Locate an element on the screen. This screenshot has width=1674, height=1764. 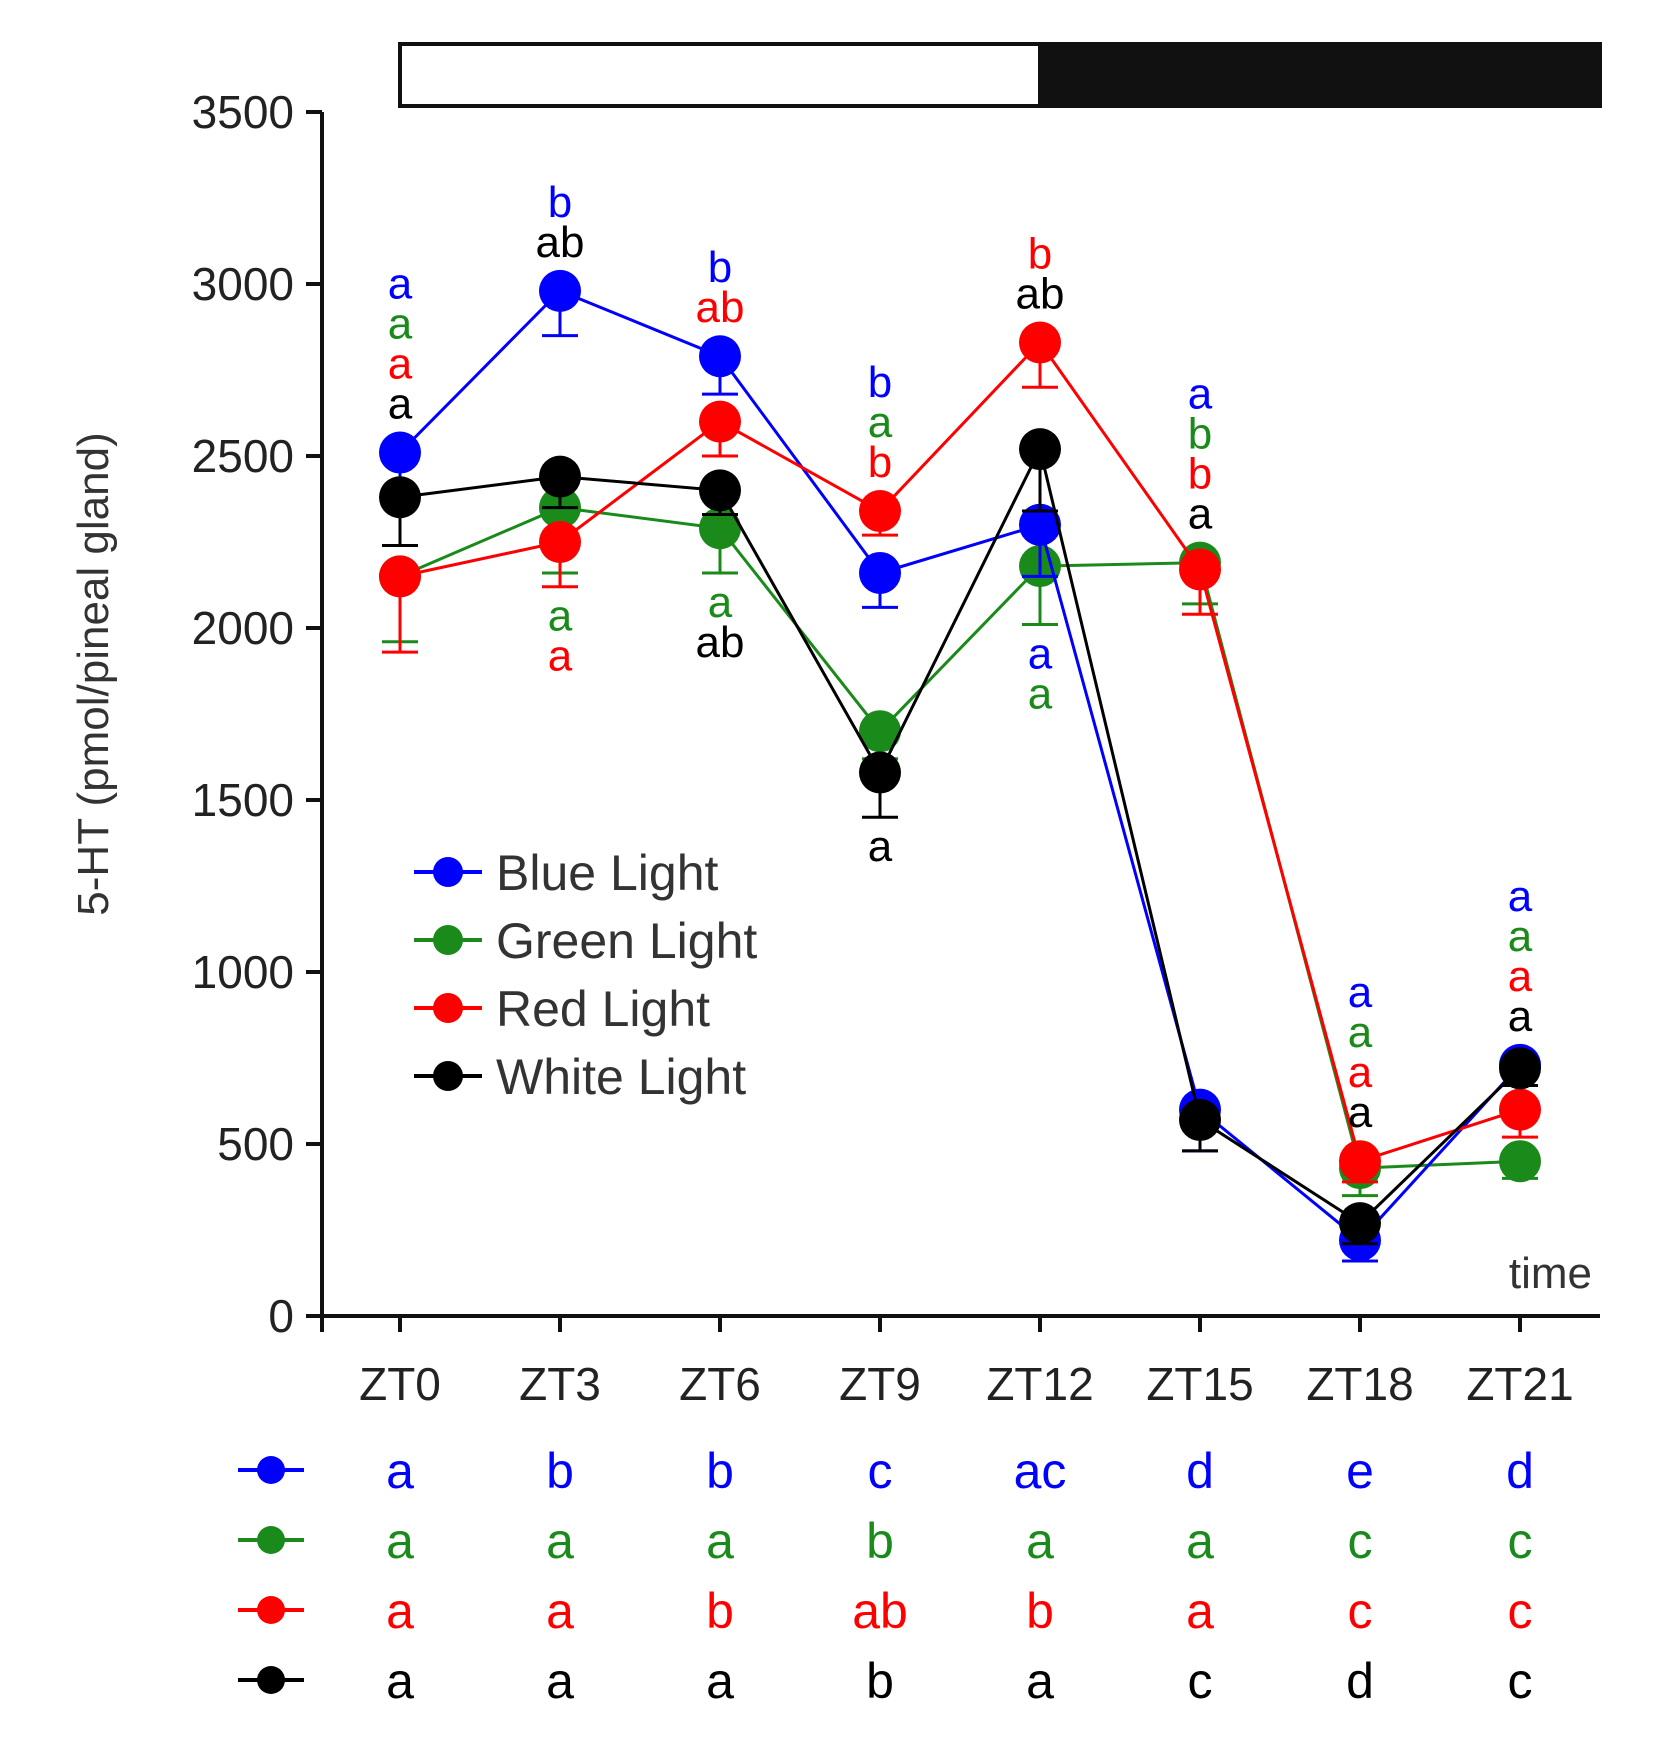
legend-label: White Light is located at coordinates (621, 1077).